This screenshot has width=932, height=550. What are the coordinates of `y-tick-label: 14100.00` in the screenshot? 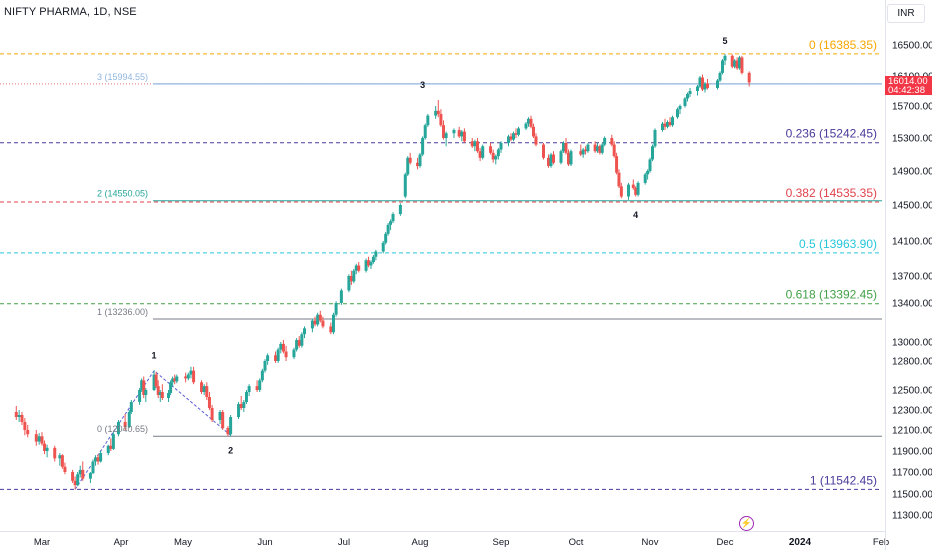 It's located at (912, 242).